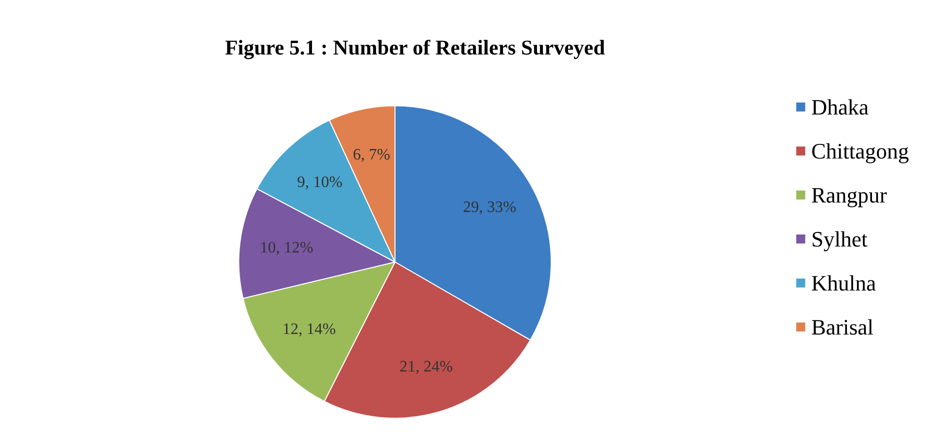 The image size is (928, 434). I want to click on chart-title: Figure 5.1 : Number of Retailers Surveyed, so click(415, 48).